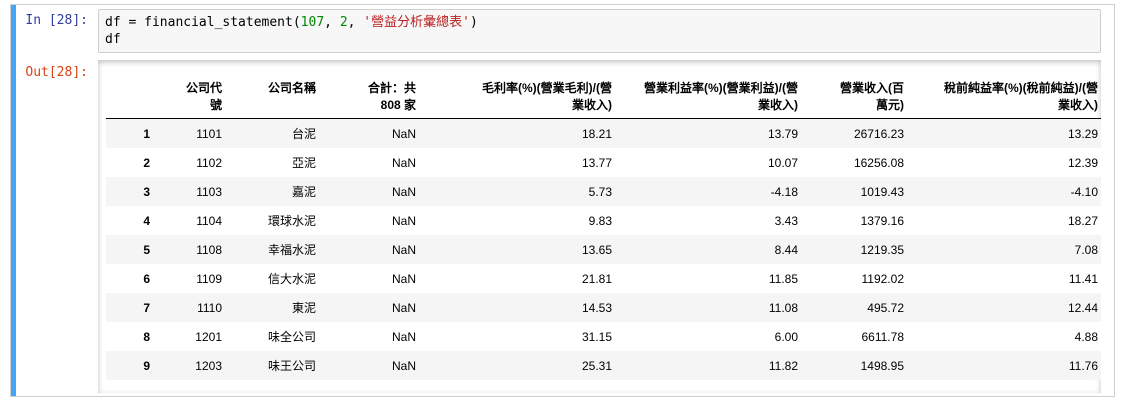 This screenshot has width=1127, height=406. Describe the element at coordinates (146, 220) in the screenshot. I see `row-index: 4` at that location.